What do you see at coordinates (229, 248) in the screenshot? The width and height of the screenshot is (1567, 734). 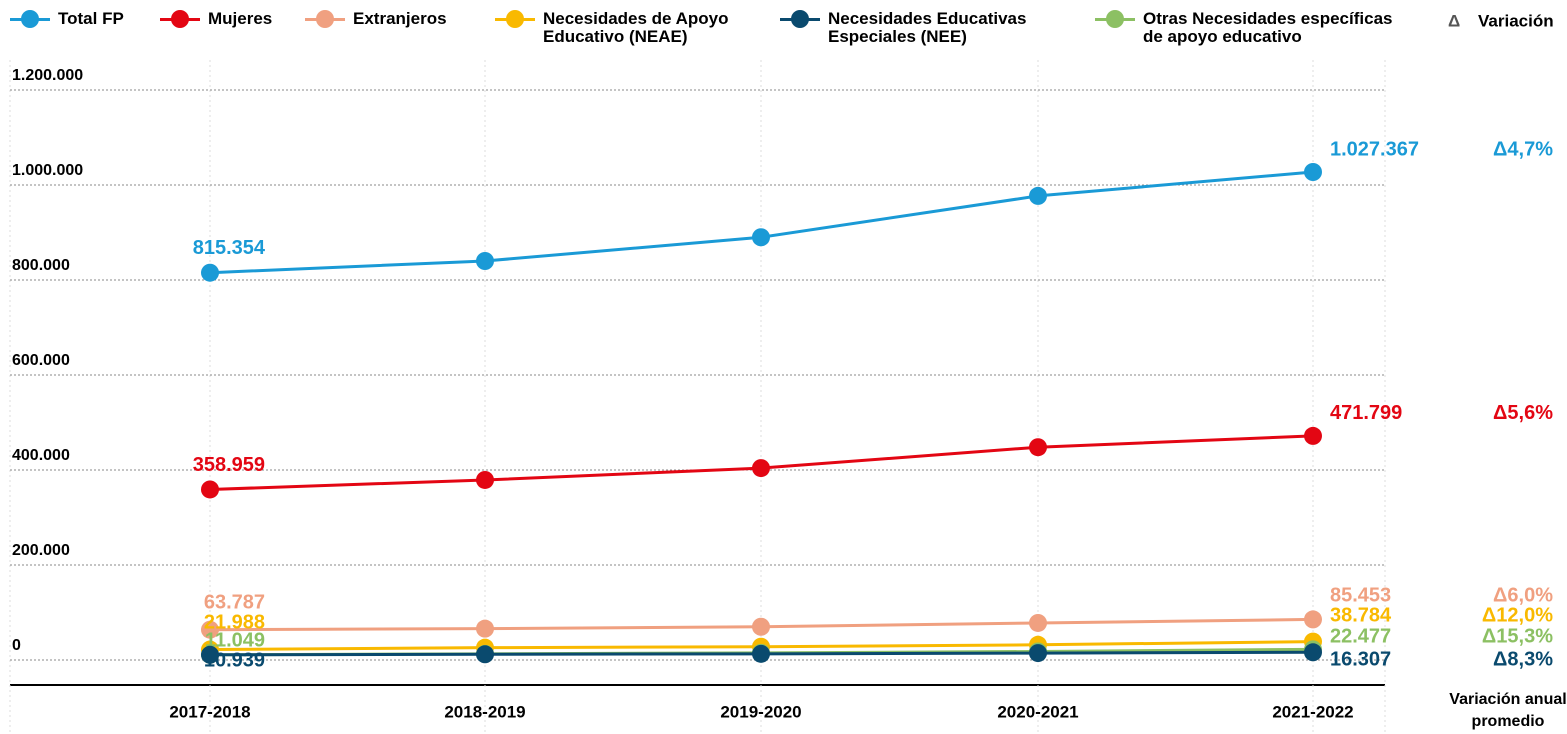 I see `value-label: 815.354` at bounding box center [229, 248].